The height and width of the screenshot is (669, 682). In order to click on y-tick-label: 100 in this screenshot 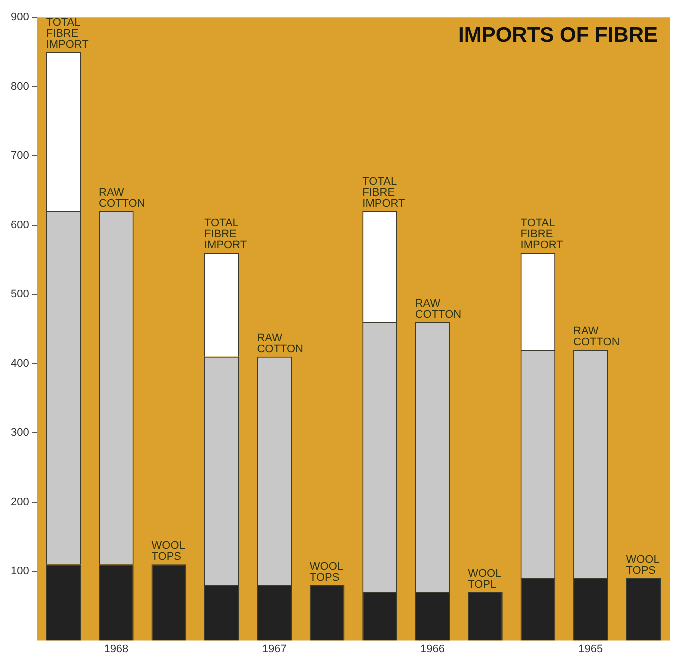, I will do `click(20, 572)`.